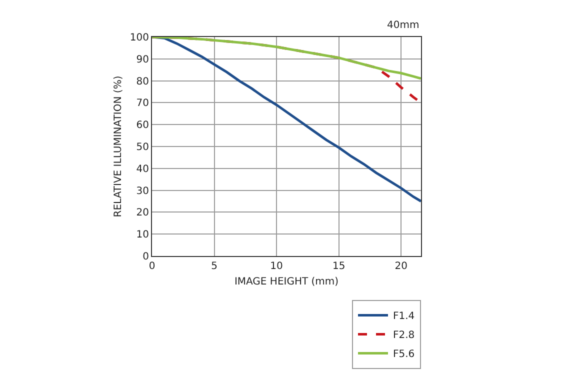 The width and height of the screenshot is (579, 381). I want to click on legend-label: F1.4, so click(404, 316).